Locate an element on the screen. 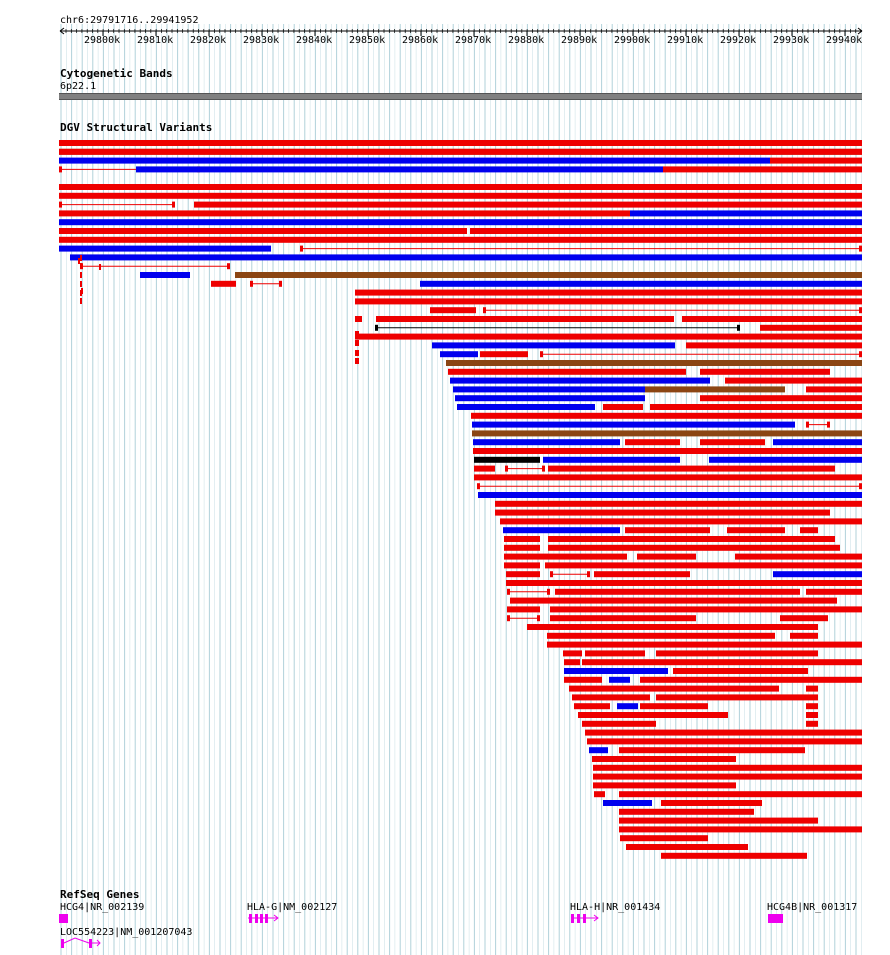  gene-loc554223-exon is located at coordinates (90, 943).